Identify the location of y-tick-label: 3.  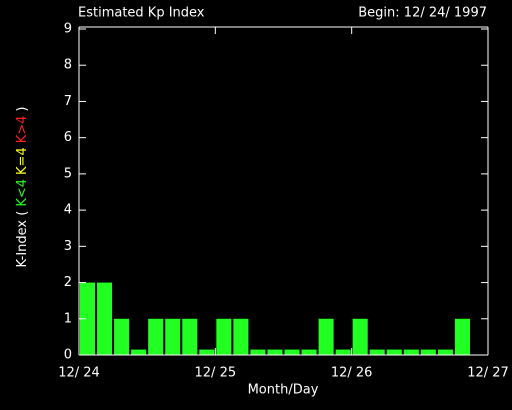
(68, 246).